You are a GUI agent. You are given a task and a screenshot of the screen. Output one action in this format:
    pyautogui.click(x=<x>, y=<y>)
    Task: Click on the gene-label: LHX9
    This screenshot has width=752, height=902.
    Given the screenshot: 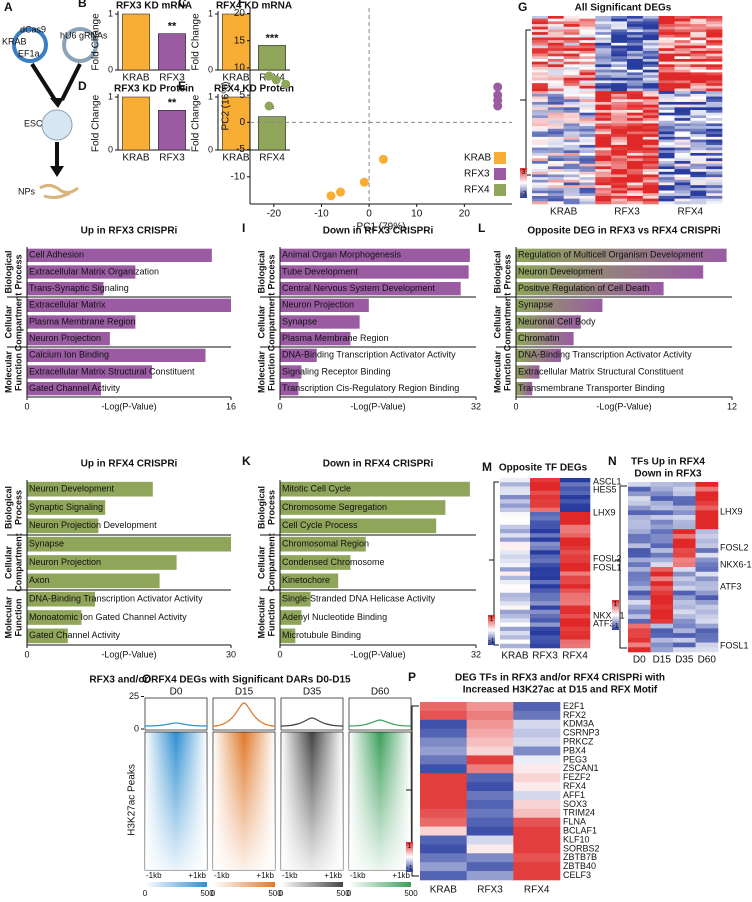 What is the action you would take?
    pyautogui.click(x=604, y=512)
    